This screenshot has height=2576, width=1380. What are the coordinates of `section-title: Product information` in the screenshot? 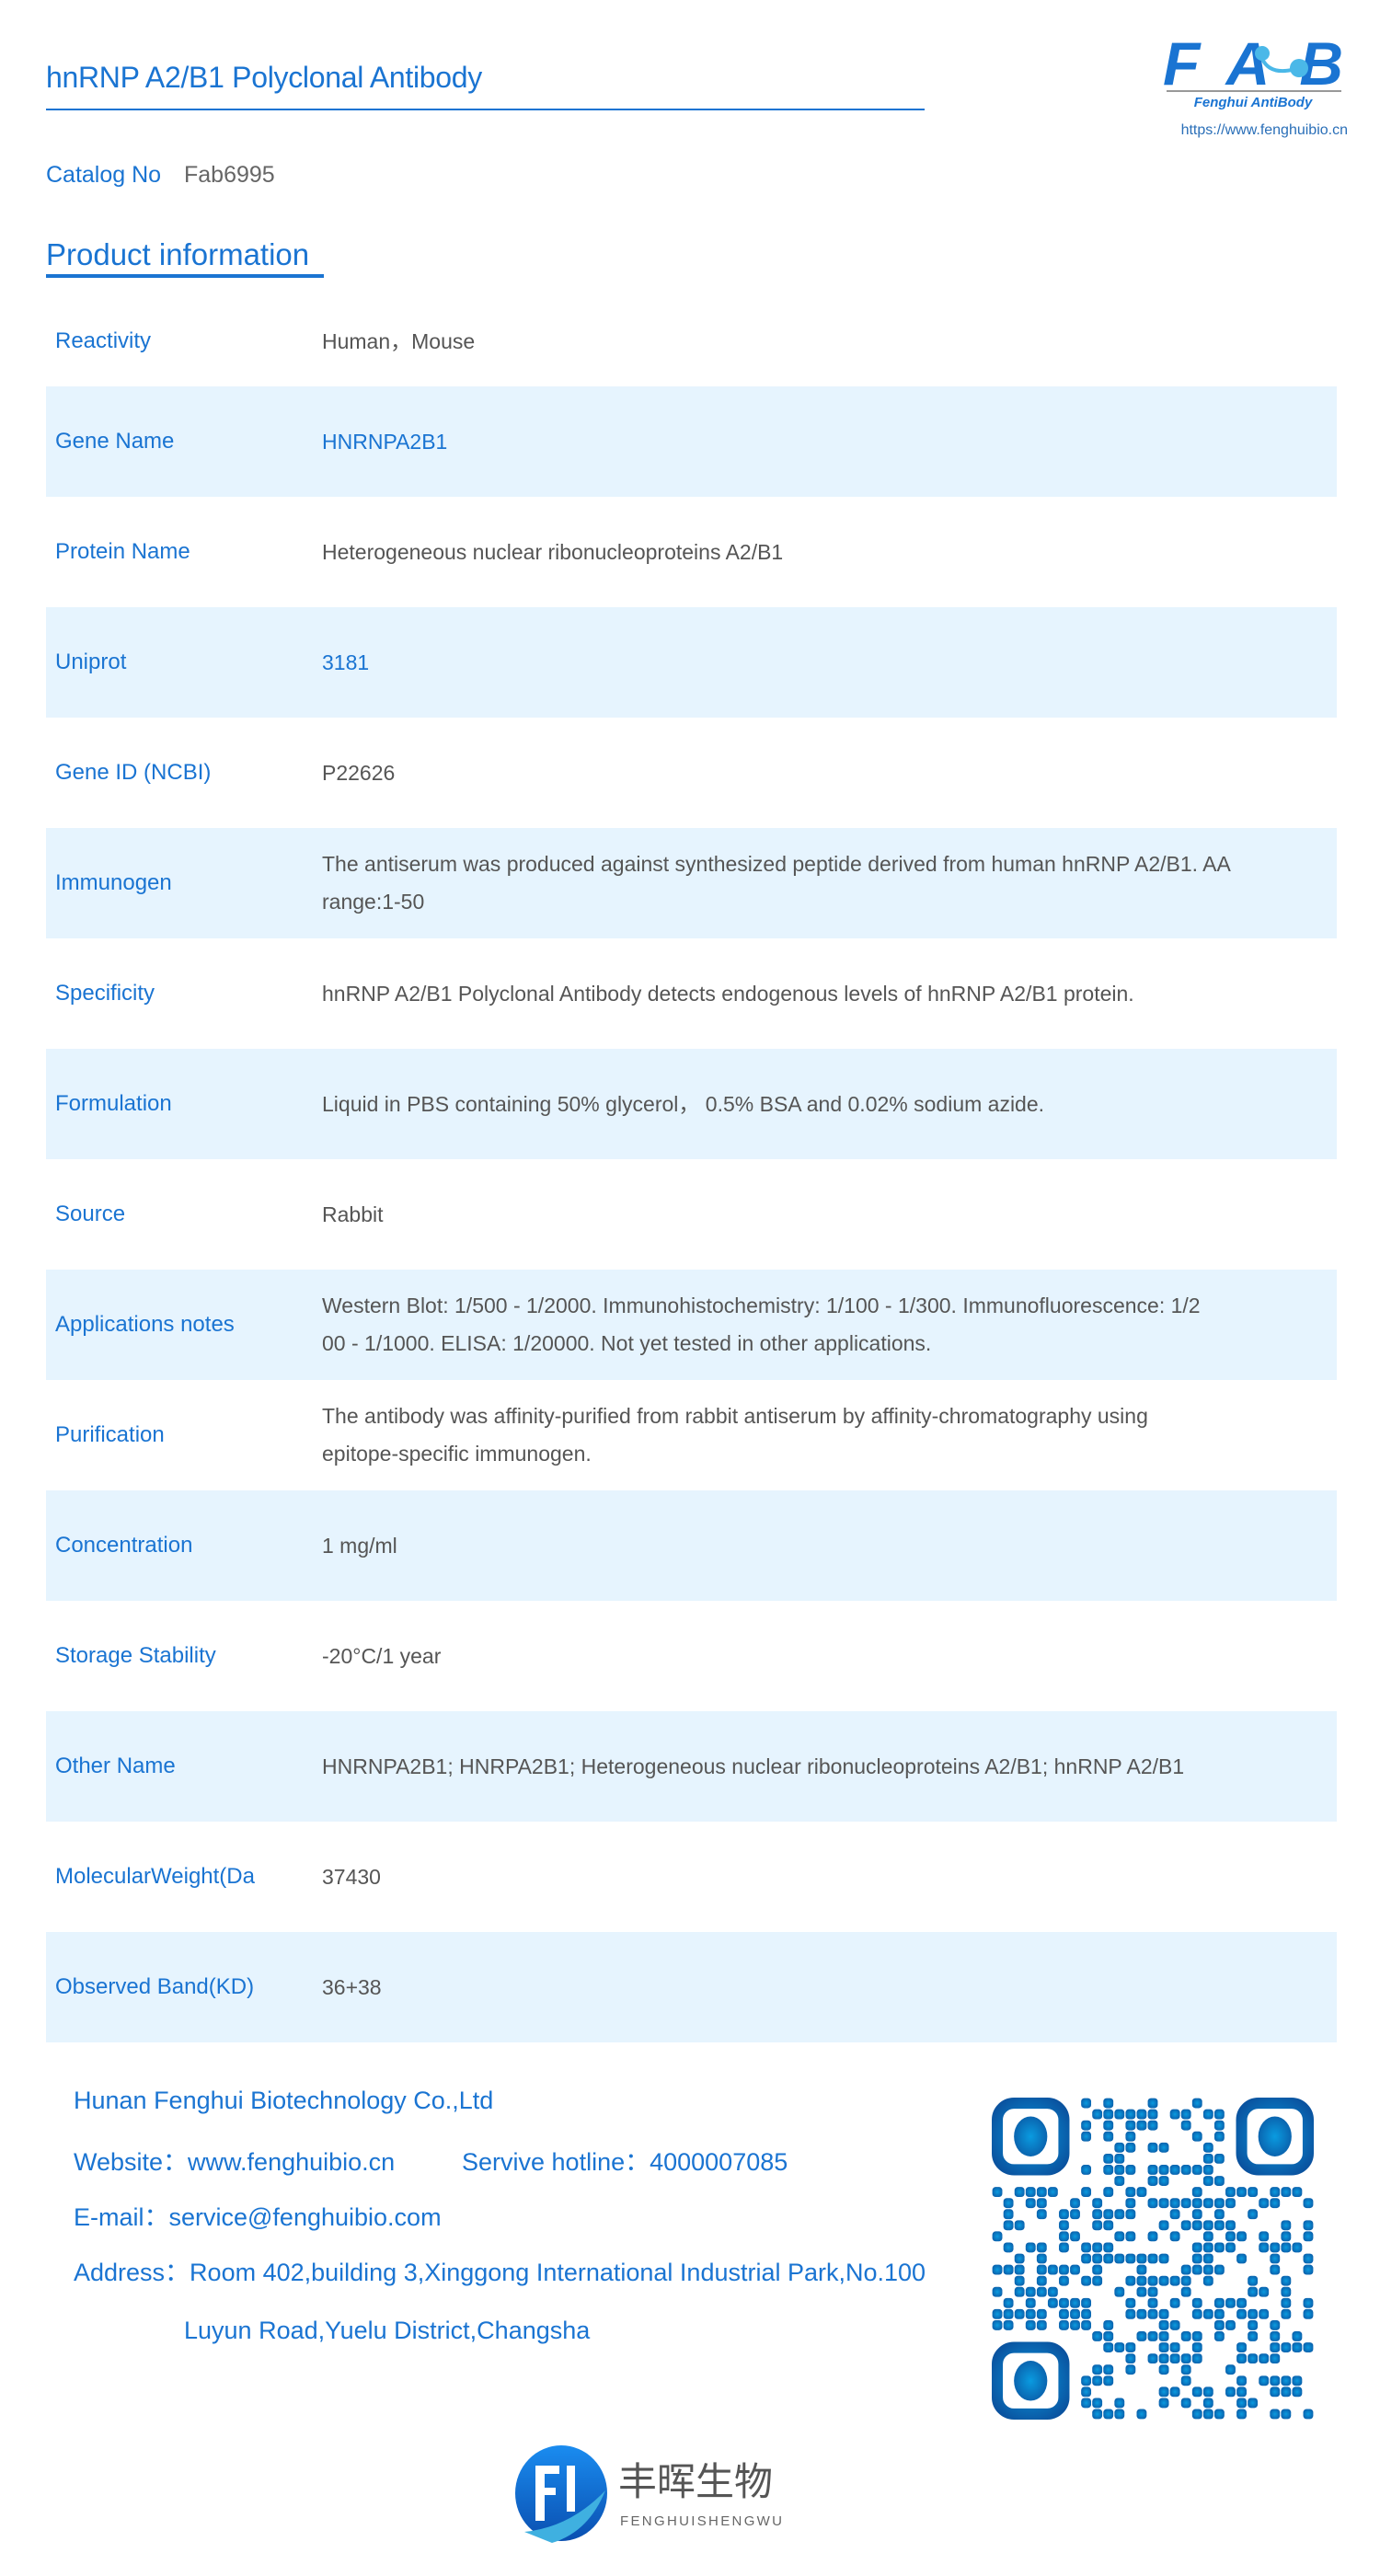 It's located at (178, 254).